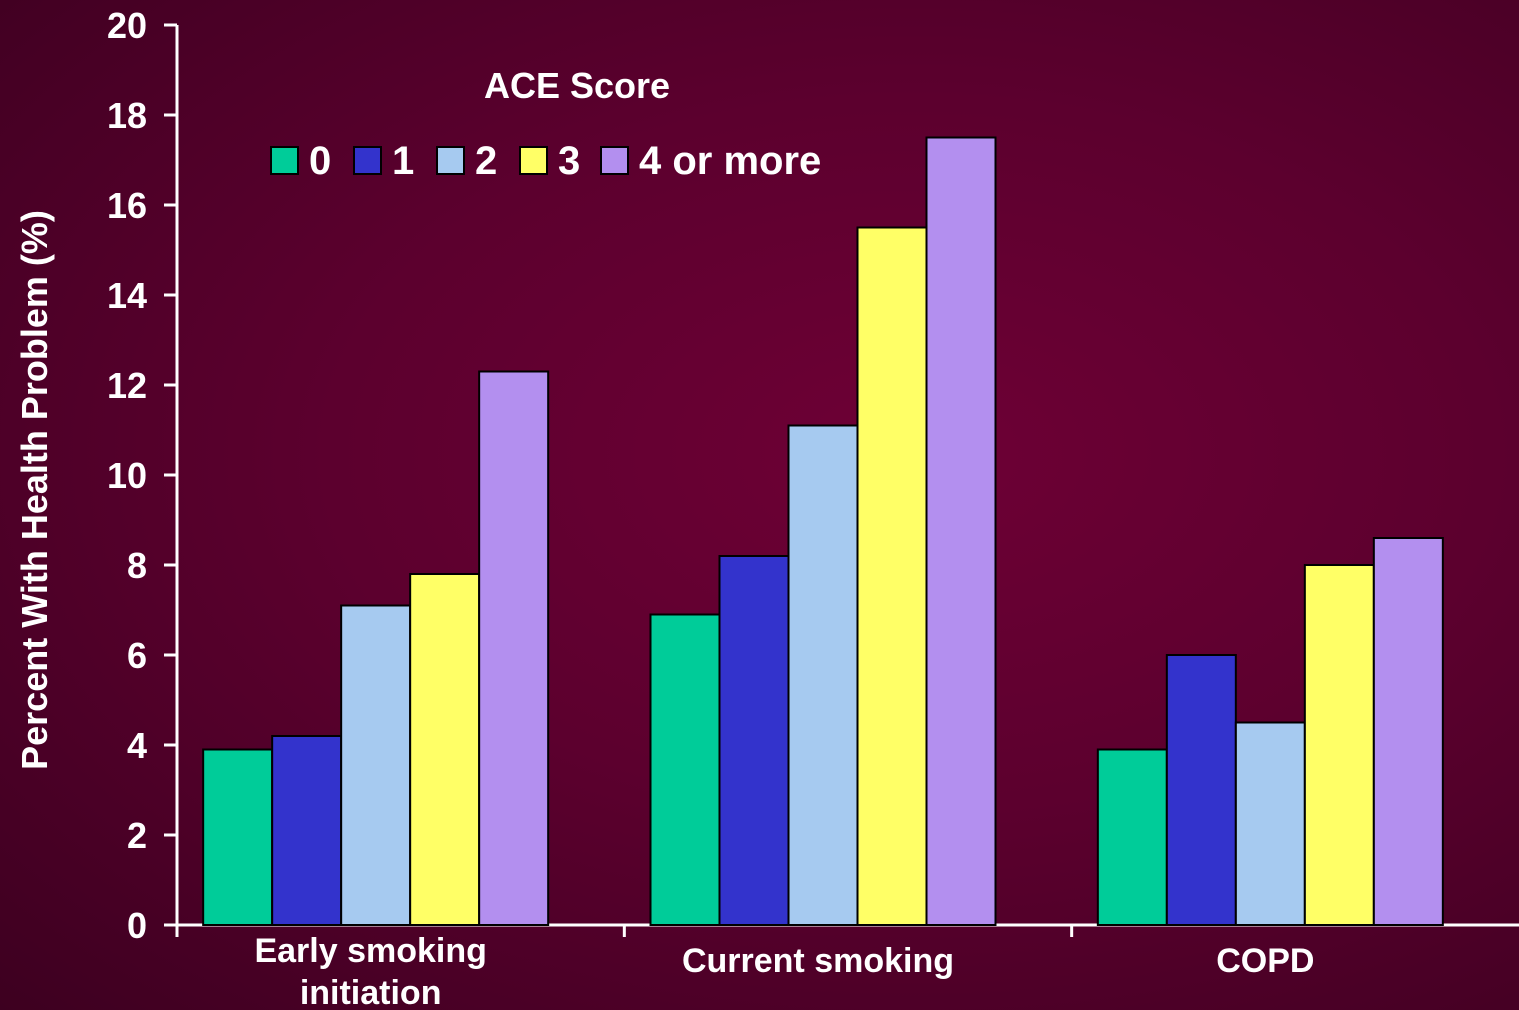  What do you see at coordinates (1265, 961) in the screenshot?
I see `x-tick-label: COPD` at bounding box center [1265, 961].